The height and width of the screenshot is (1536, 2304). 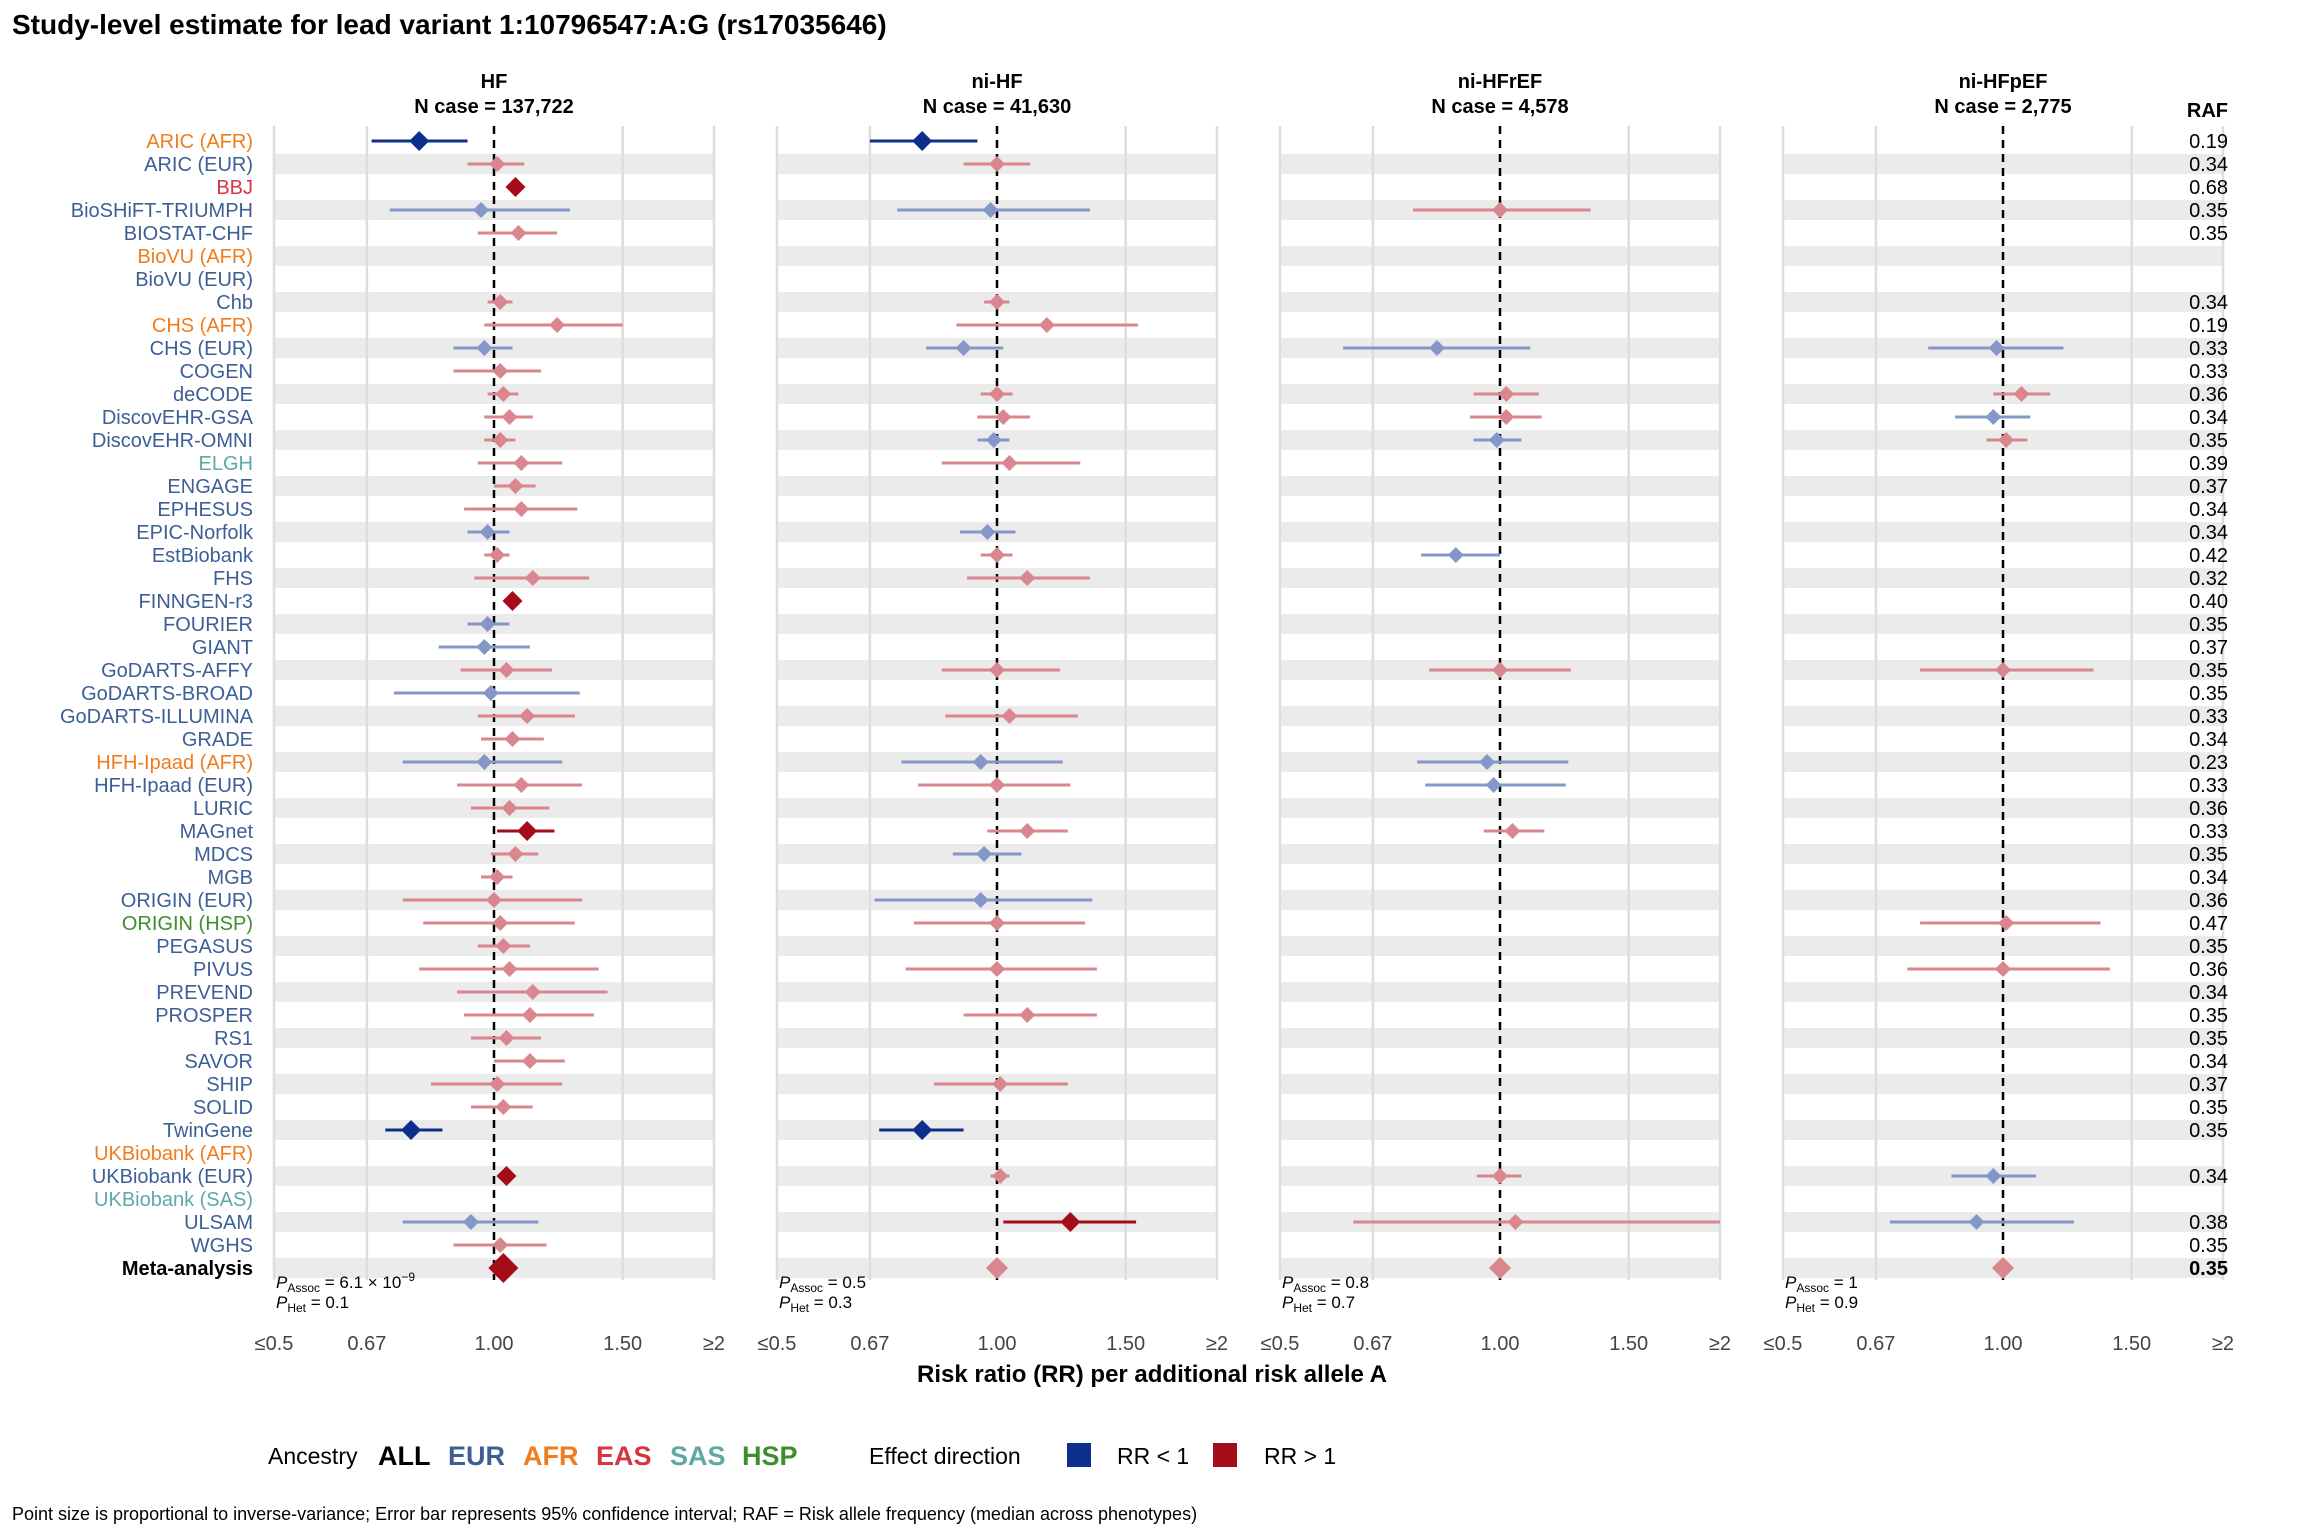 What do you see at coordinates (234, 188) in the screenshot?
I see `study-label-bbj: BBJ` at bounding box center [234, 188].